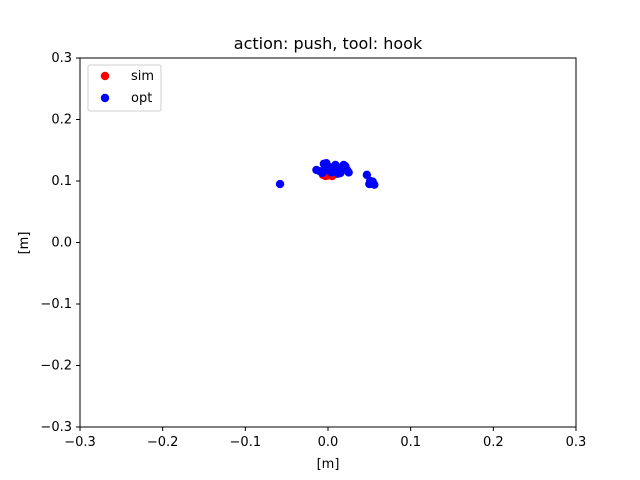 The height and width of the screenshot is (480, 640). What do you see at coordinates (163, 442) in the screenshot?
I see `x-axis-tick-label: −0.2` at bounding box center [163, 442].